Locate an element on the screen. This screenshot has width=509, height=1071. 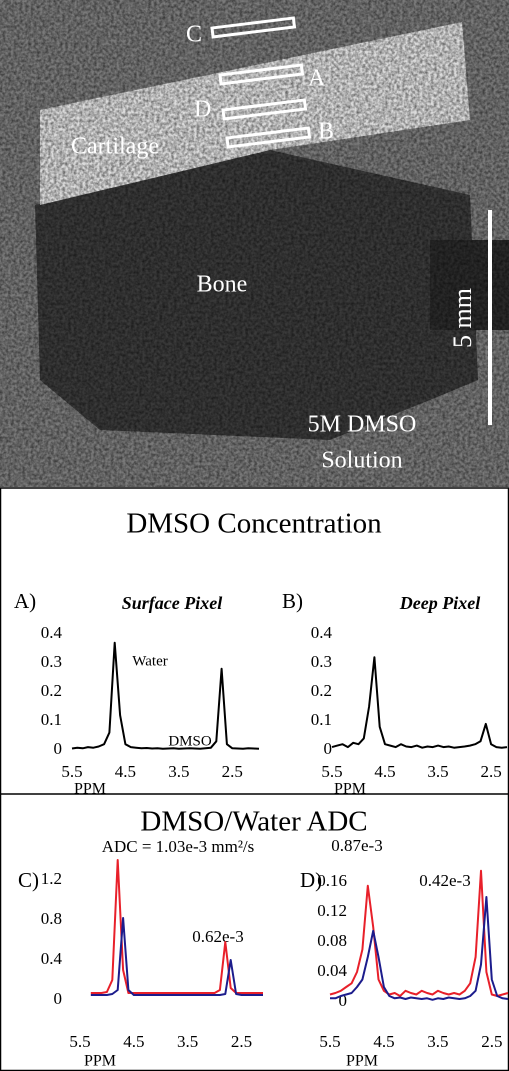
chart-label: C) is located at coordinates (28, 880).